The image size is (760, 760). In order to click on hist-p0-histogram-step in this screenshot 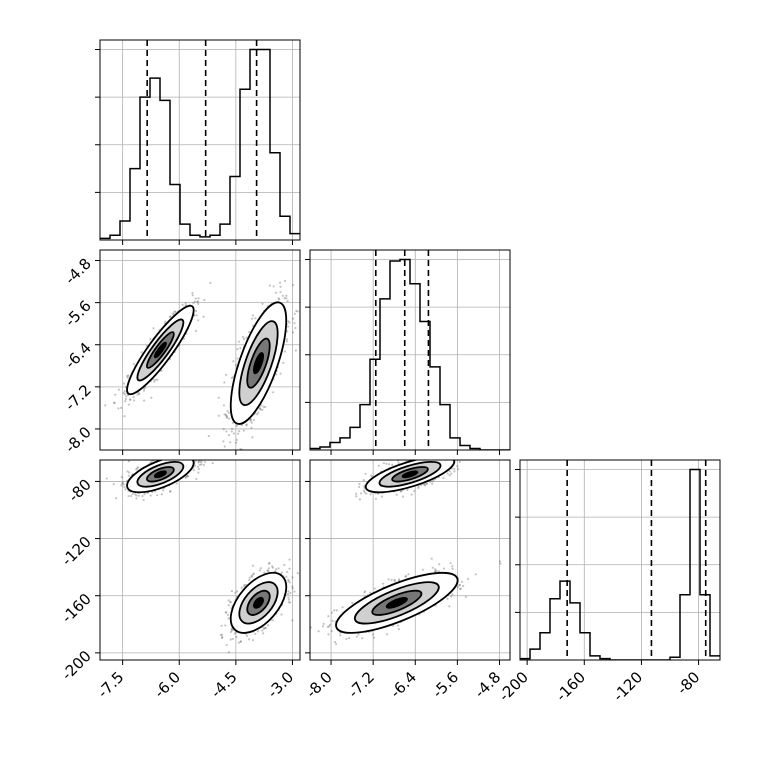, I will do `click(200, 144)`.